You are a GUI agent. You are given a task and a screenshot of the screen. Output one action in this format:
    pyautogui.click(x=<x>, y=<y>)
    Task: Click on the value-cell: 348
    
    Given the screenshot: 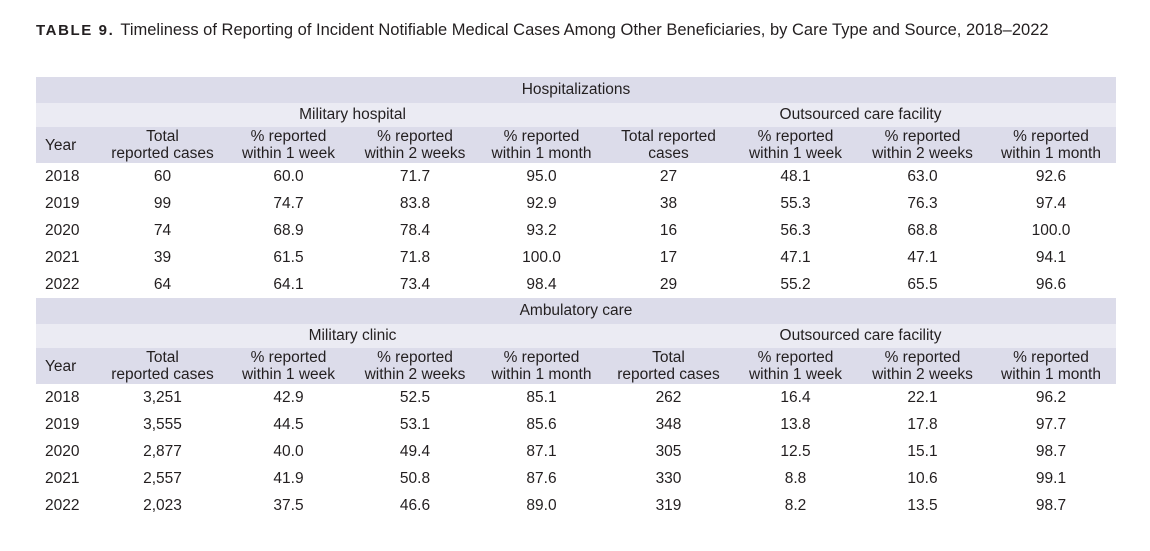 What is the action you would take?
    pyautogui.click(x=668, y=424)
    